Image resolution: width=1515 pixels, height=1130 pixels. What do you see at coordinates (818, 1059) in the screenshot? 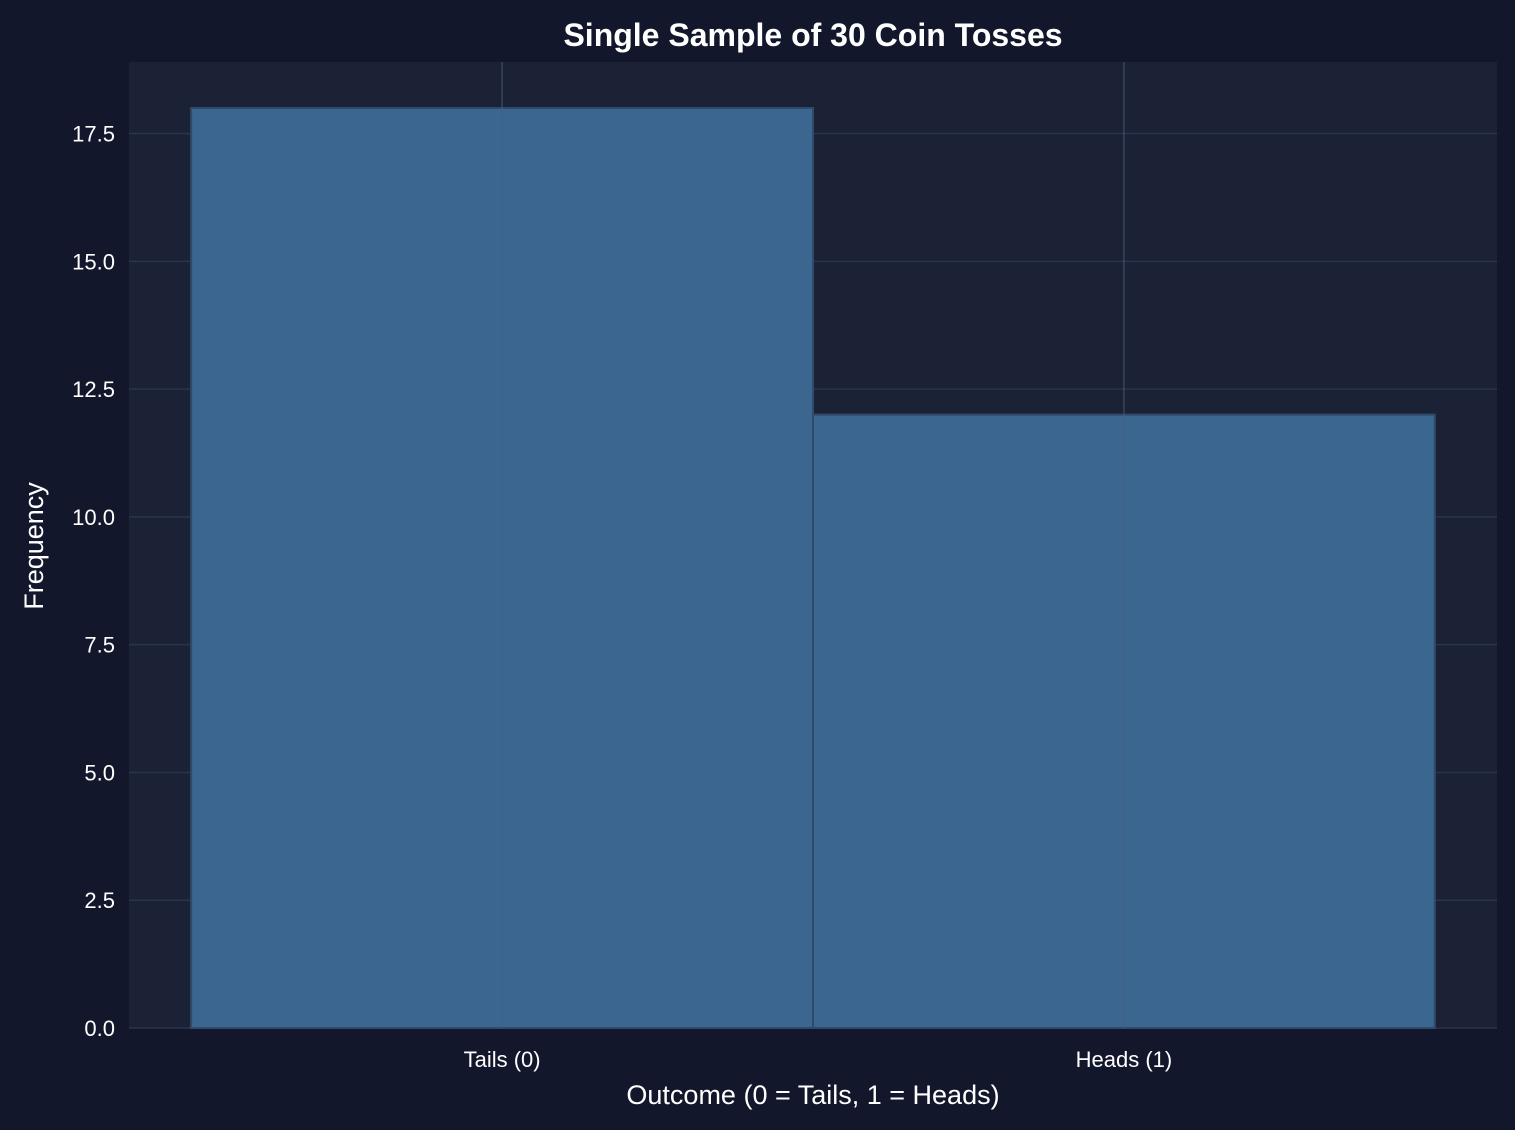
I see `x-tick-labels: Tails (0) Heads (1)` at bounding box center [818, 1059].